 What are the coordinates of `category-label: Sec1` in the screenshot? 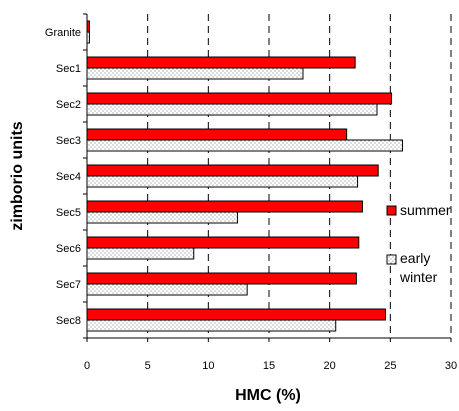 It's located at (68, 69).